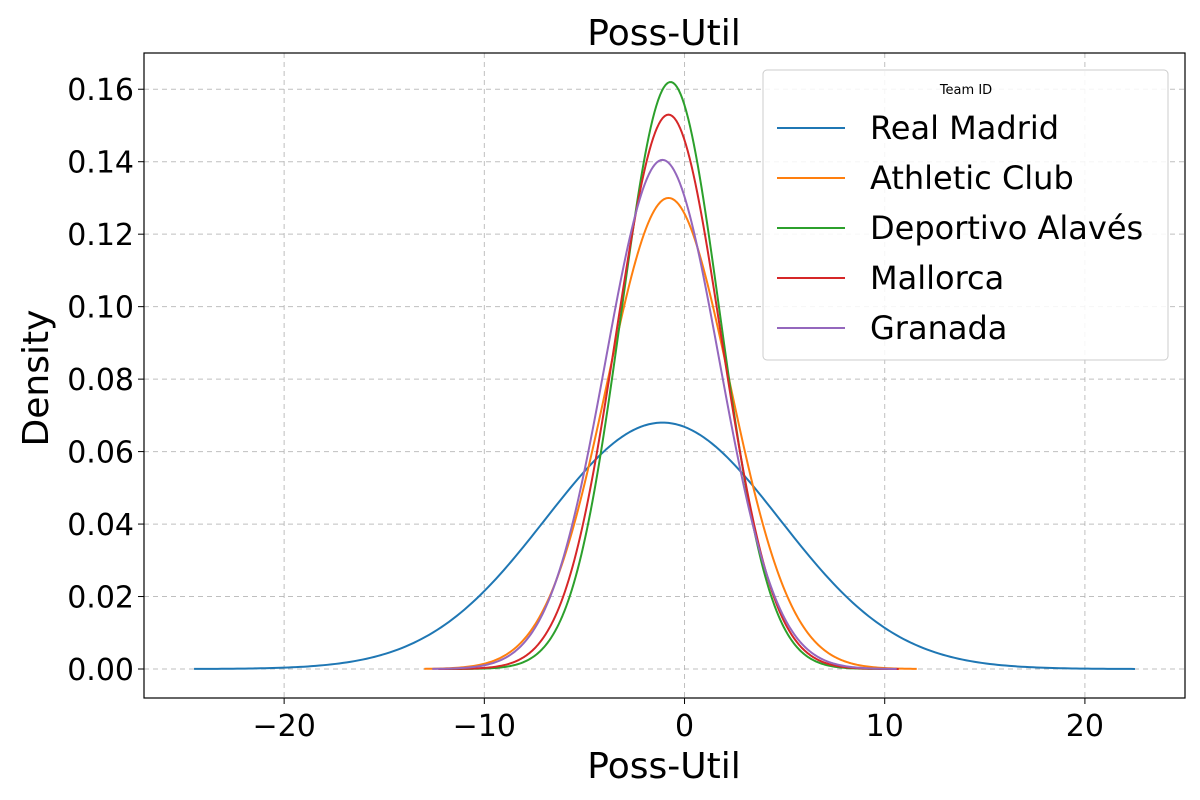 The height and width of the screenshot is (800, 1200). I want to click on y-tick-label: 0.16, so click(100, 90).